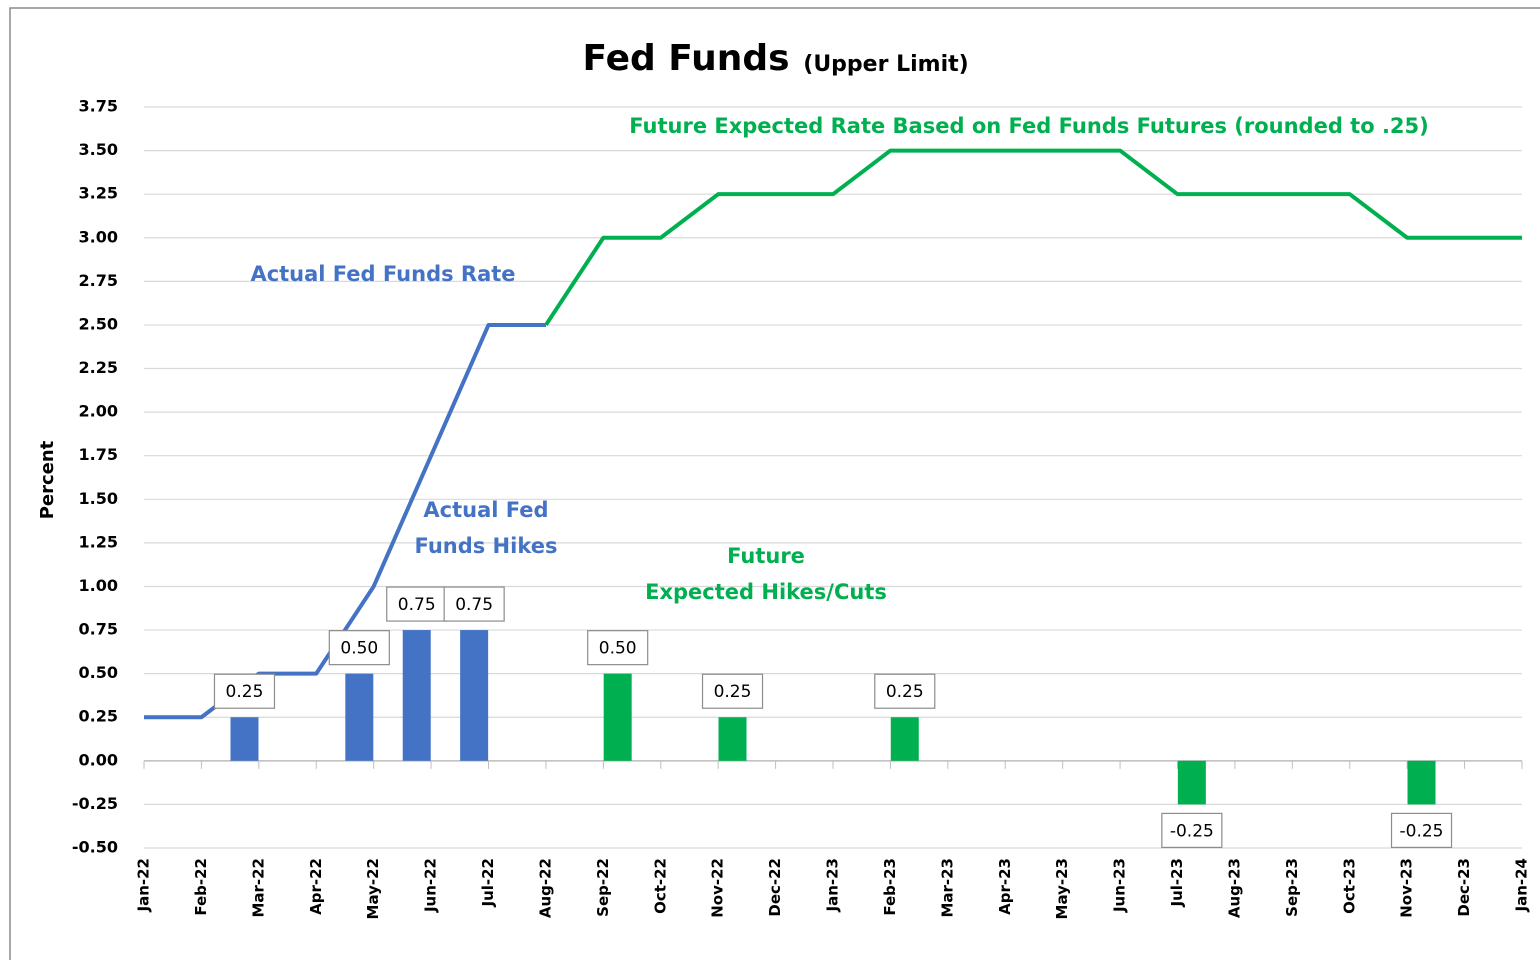  Describe the element at coordinates (1407, 888) in the screenshot. I see `x-tick-label: Nov-23` at that location.